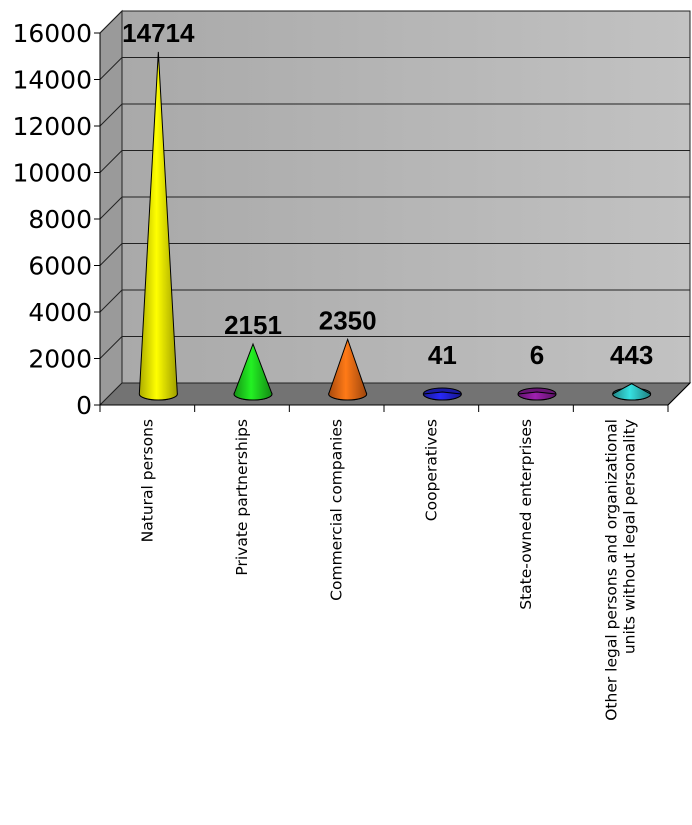 The height and width of the screenshot is (825, 692). What do you see at coordinates (431, 470) in the screenshot?
I see `category-label: Cooperatives` at bounding box center [431, 470].